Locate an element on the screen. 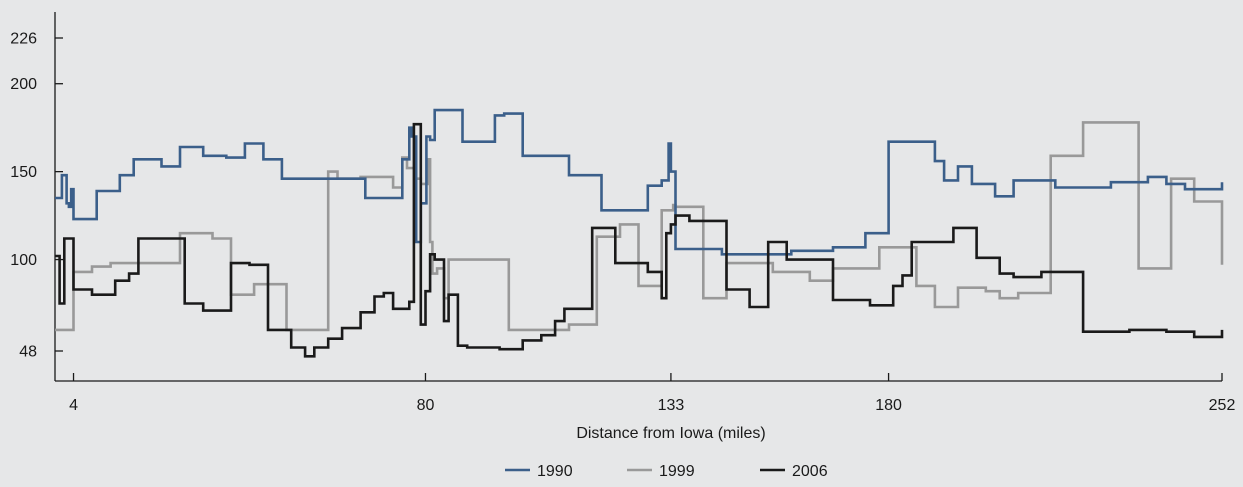  x-axis: 4 80 133 180 252 Distance from Iowa (miles) is located at coordinates (645, 407).